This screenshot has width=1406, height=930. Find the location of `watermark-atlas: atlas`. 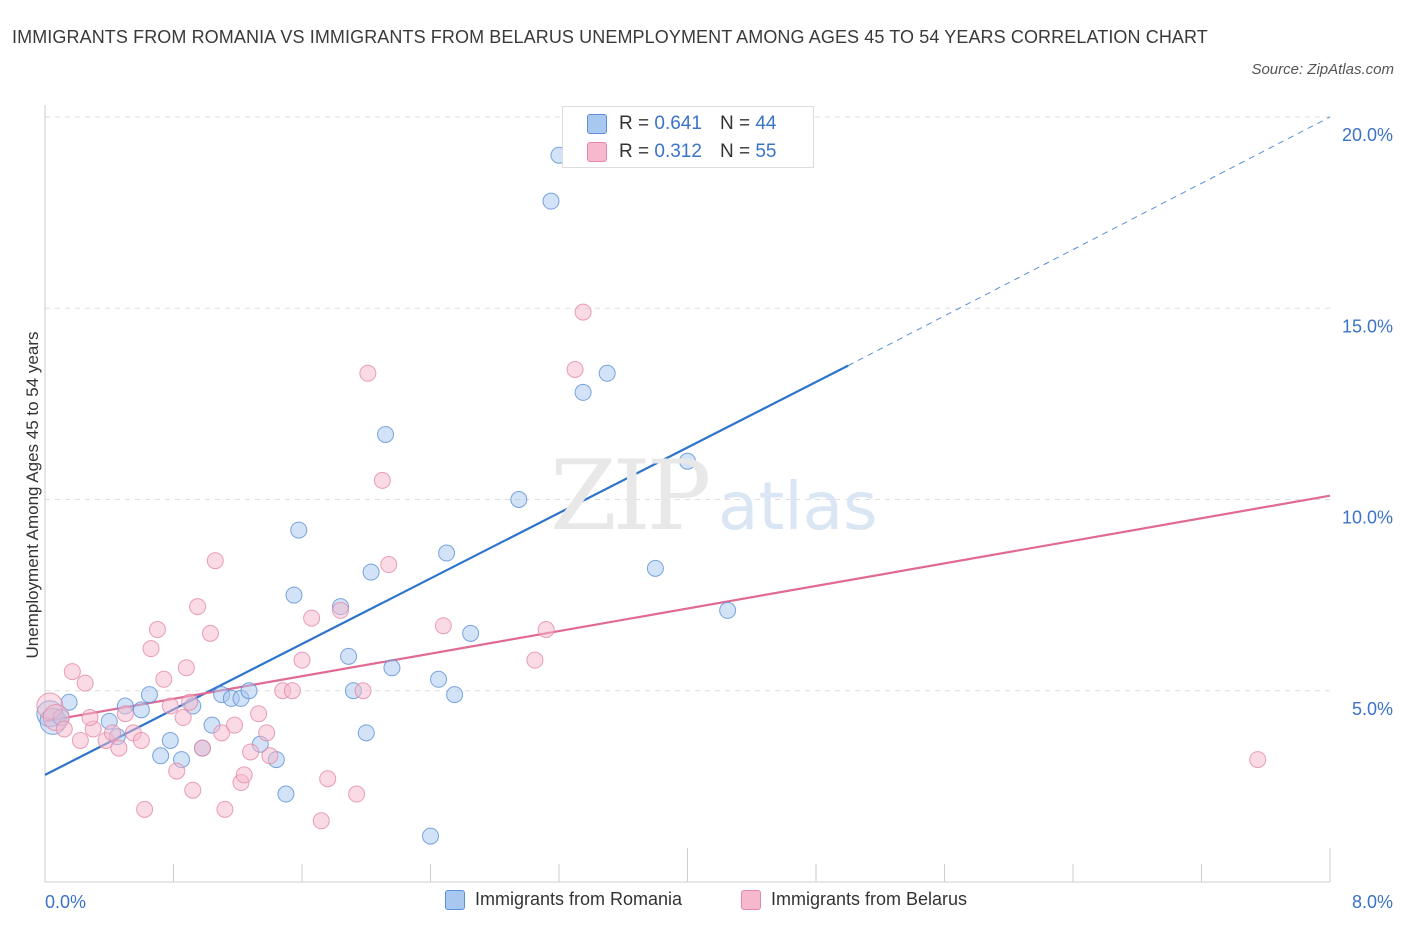

watermark-atlas: atlas is located at coordinates (798, 506).